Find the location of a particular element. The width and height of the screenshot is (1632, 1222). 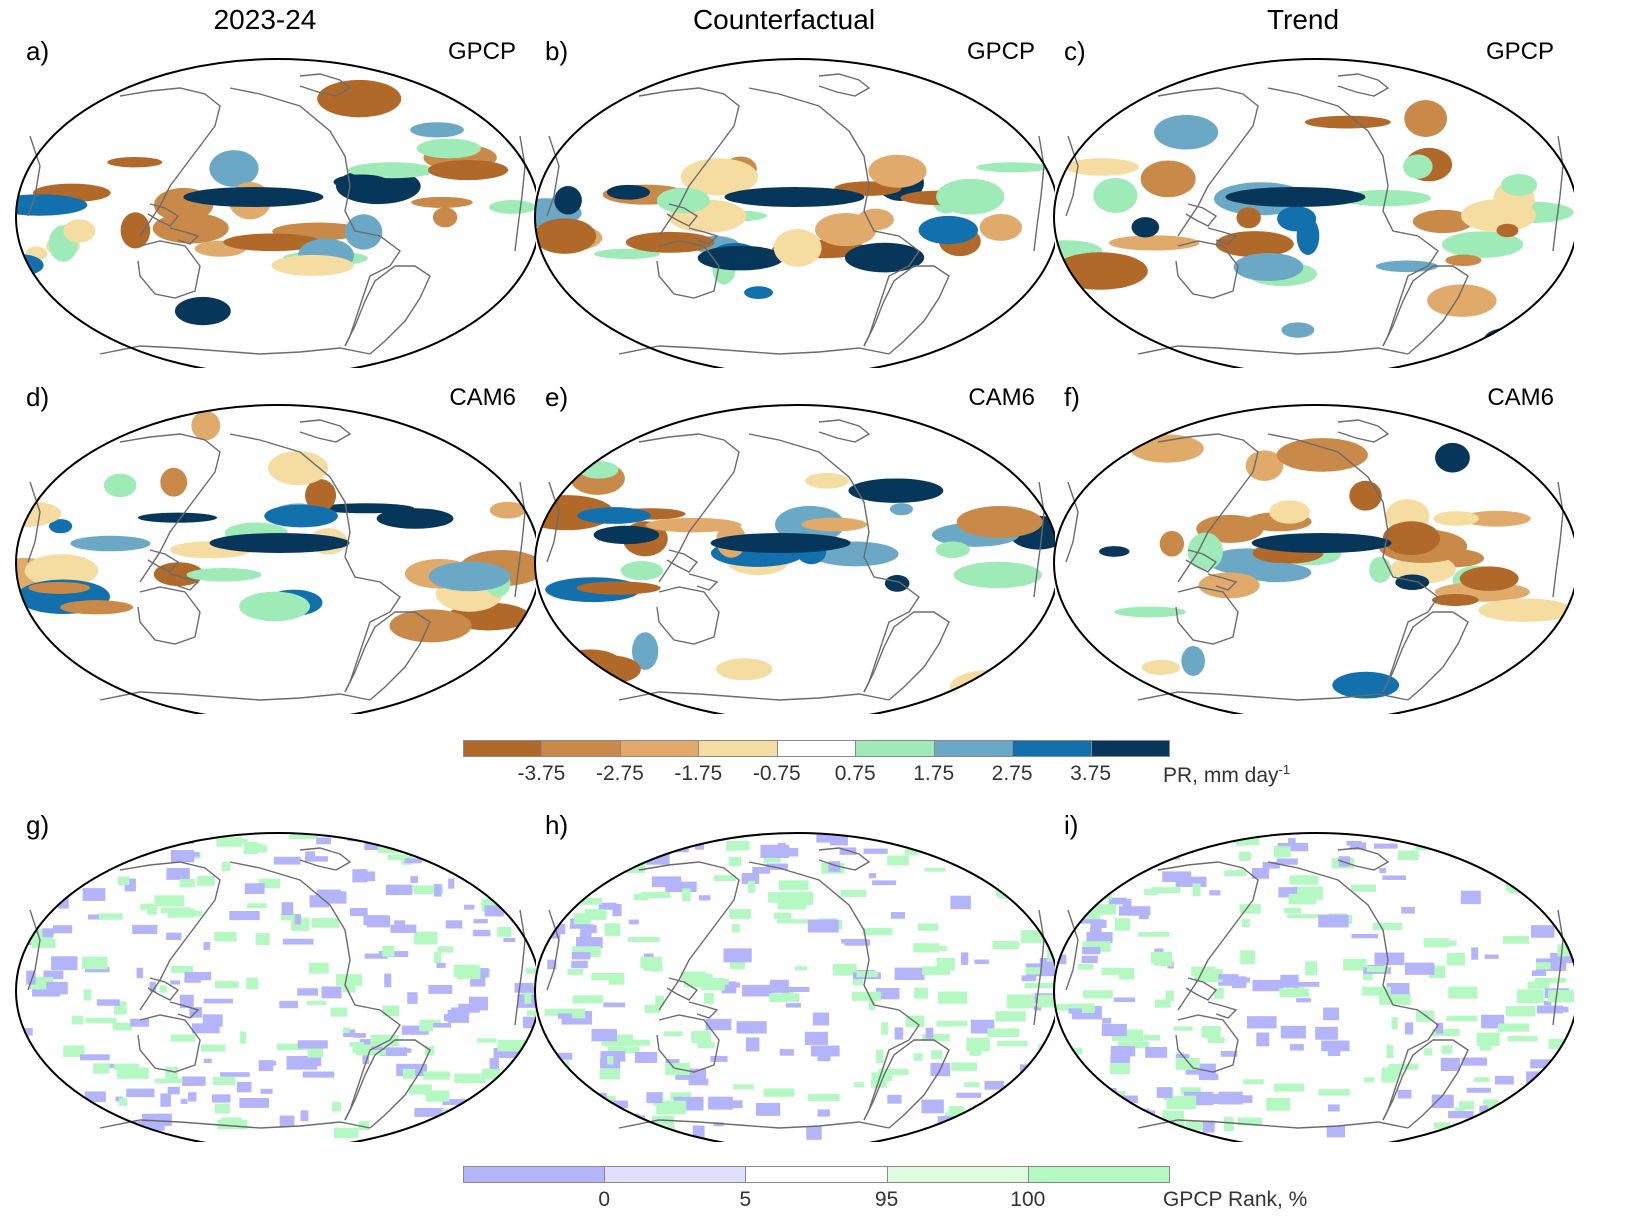

map-svg is located at coordinates (794, 213).